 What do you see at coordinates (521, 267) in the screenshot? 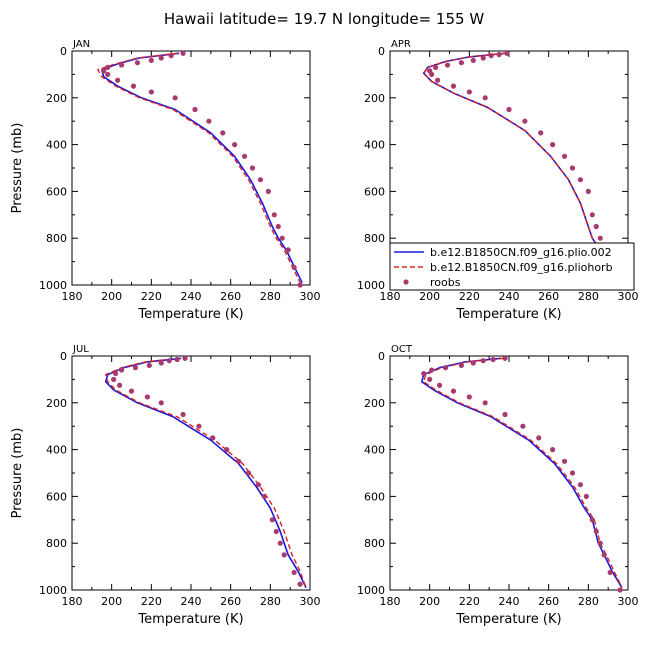
I see `legend-label: b.e12.B1850CN.f09_g16.pliohorb` at bounding box center [521, 267].